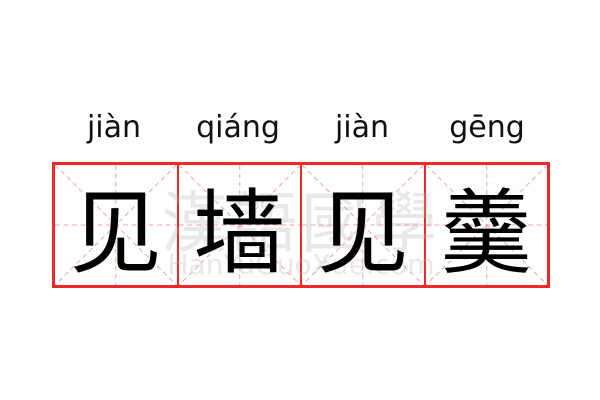 The width and height of the screenshot is (600, 400). I want to click on hanzi-character: 羹, so click(486, 233).